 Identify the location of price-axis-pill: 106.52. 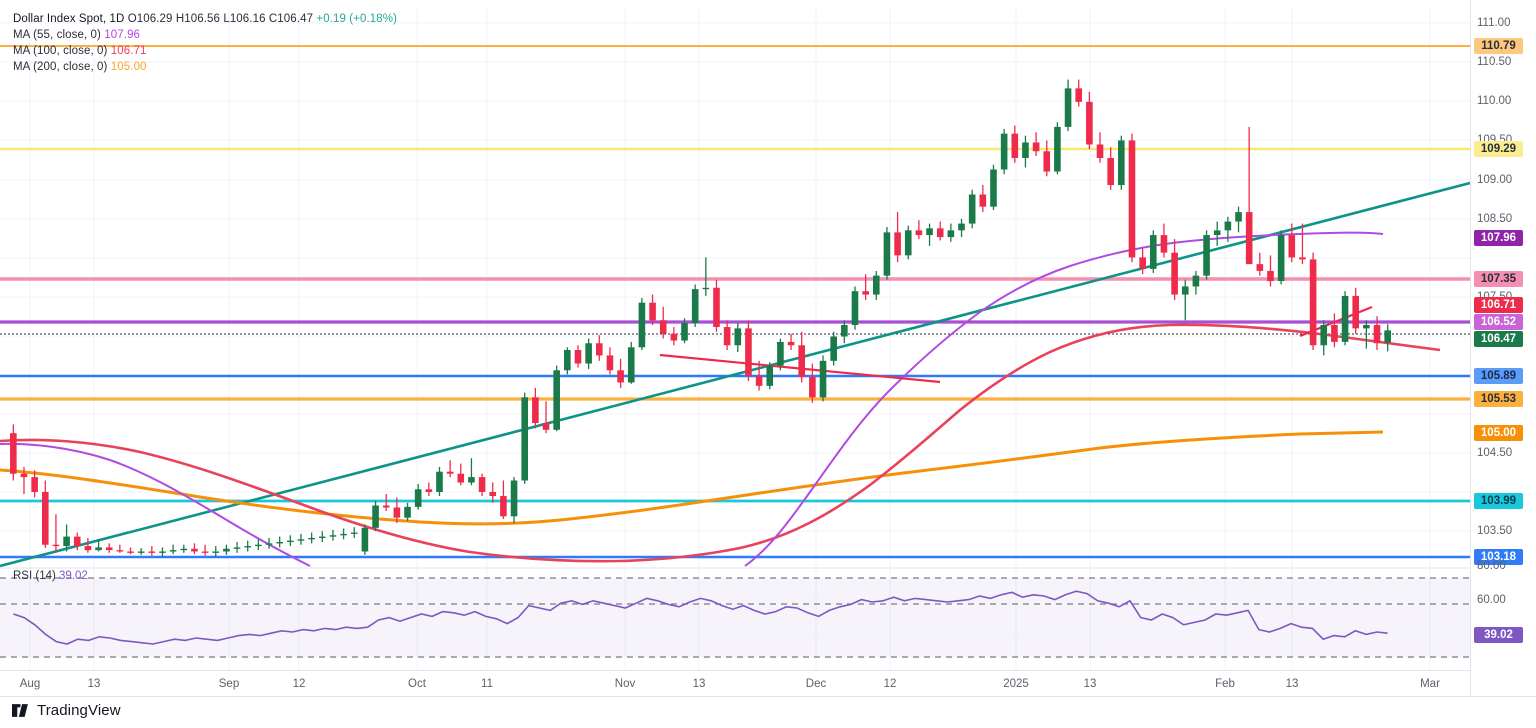
(1498, 322).